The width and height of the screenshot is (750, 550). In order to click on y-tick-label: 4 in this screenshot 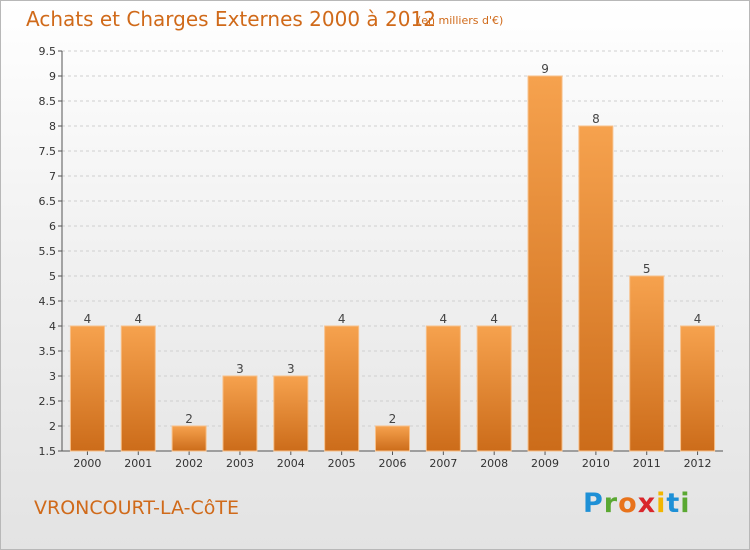, I will do `click(52, 326)`.